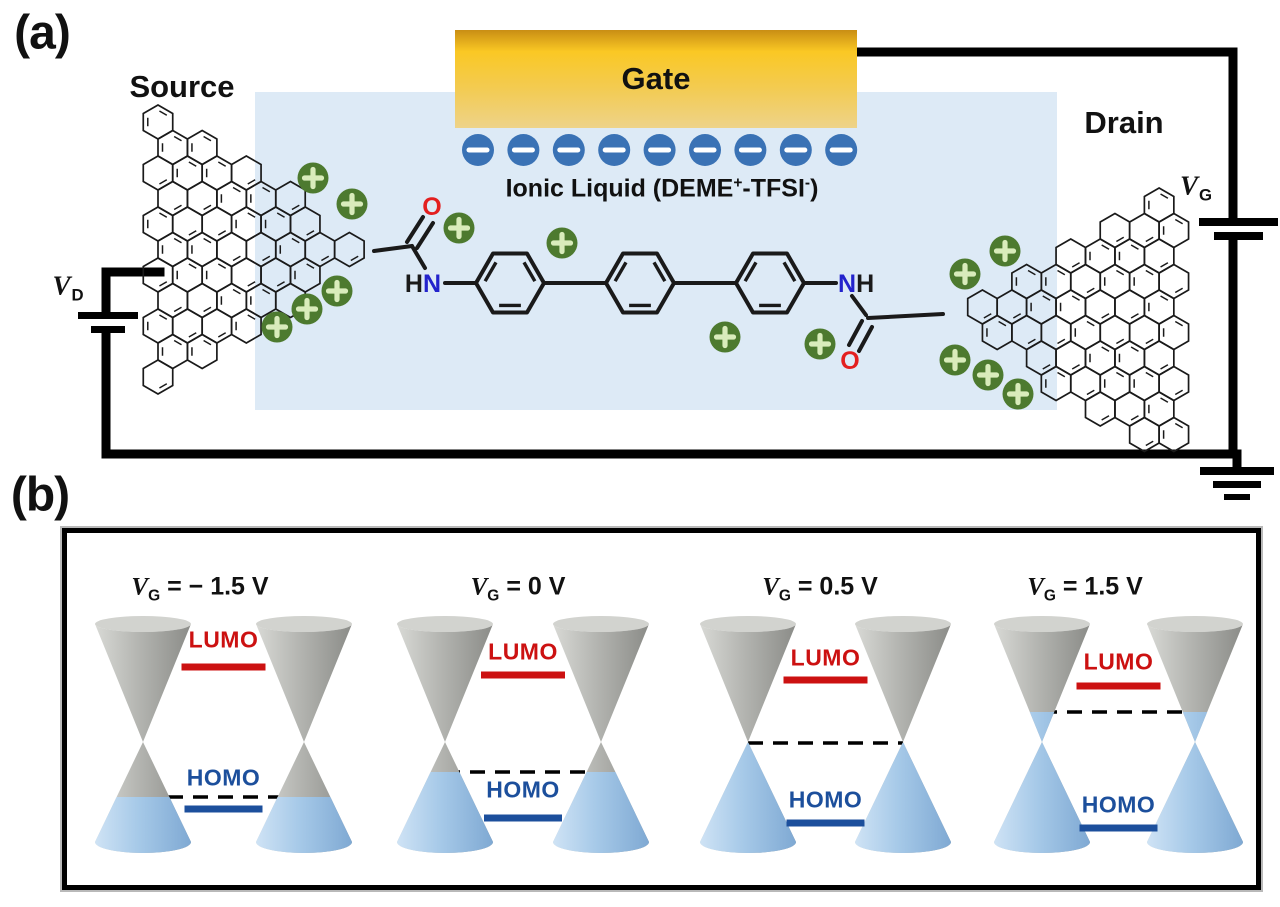 This screenshot has height=907, width=1280. Describe the element at coordinates (182, 86) in the screenshot. I see `source-label: Source` at that location.